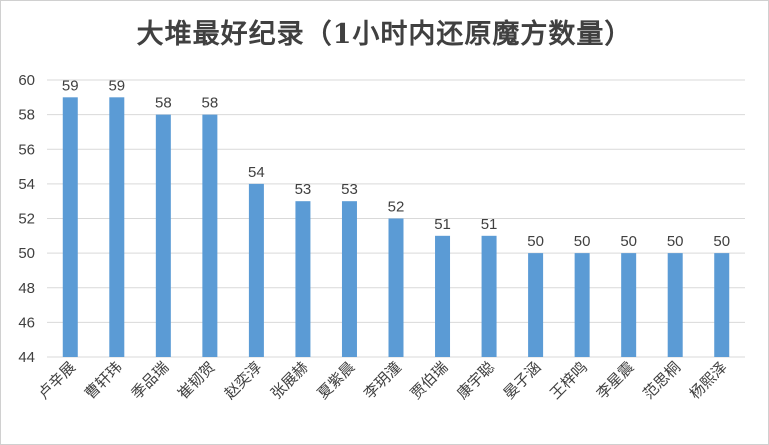 The height and width of the screenshot is (445, 769). I want to click on data-label: 52, so click(396, 207).